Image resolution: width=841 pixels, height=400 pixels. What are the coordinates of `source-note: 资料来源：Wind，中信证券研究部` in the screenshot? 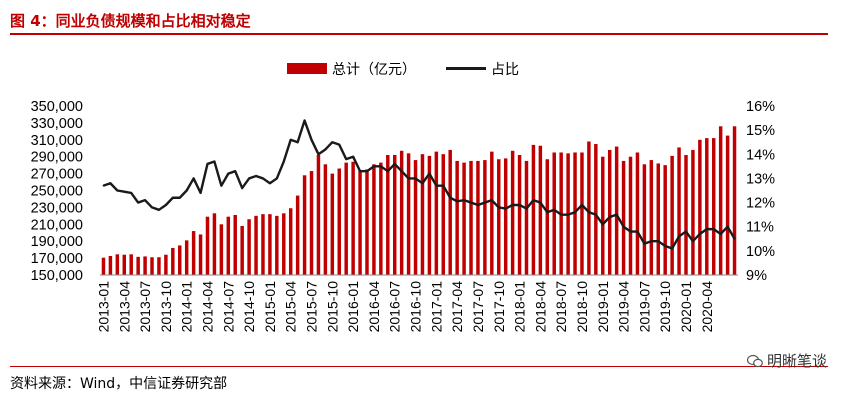 It's located at (119, 384).